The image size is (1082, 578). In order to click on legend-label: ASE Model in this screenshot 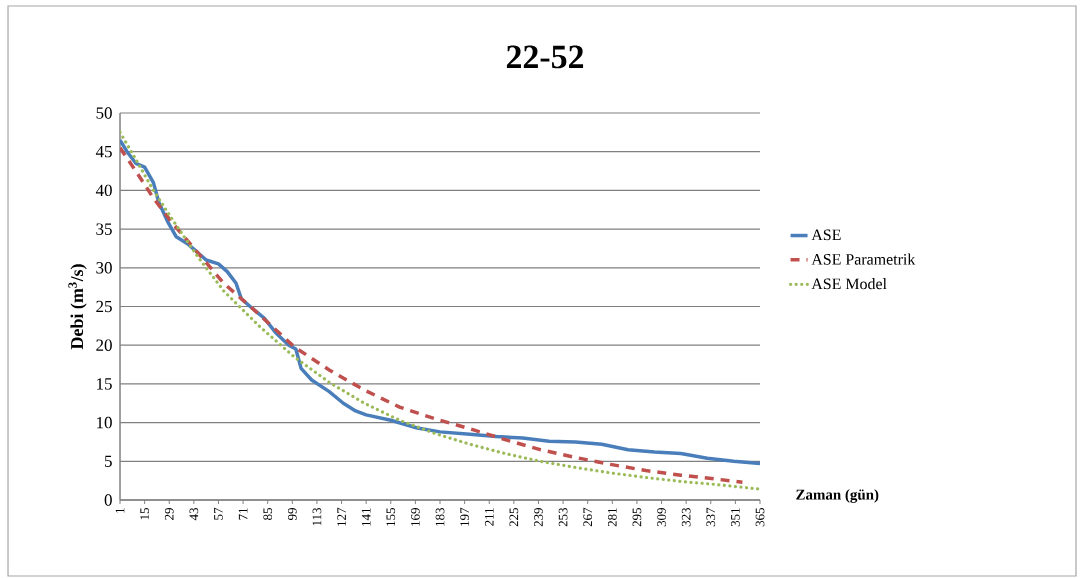, I will do `click(849, 284)`.